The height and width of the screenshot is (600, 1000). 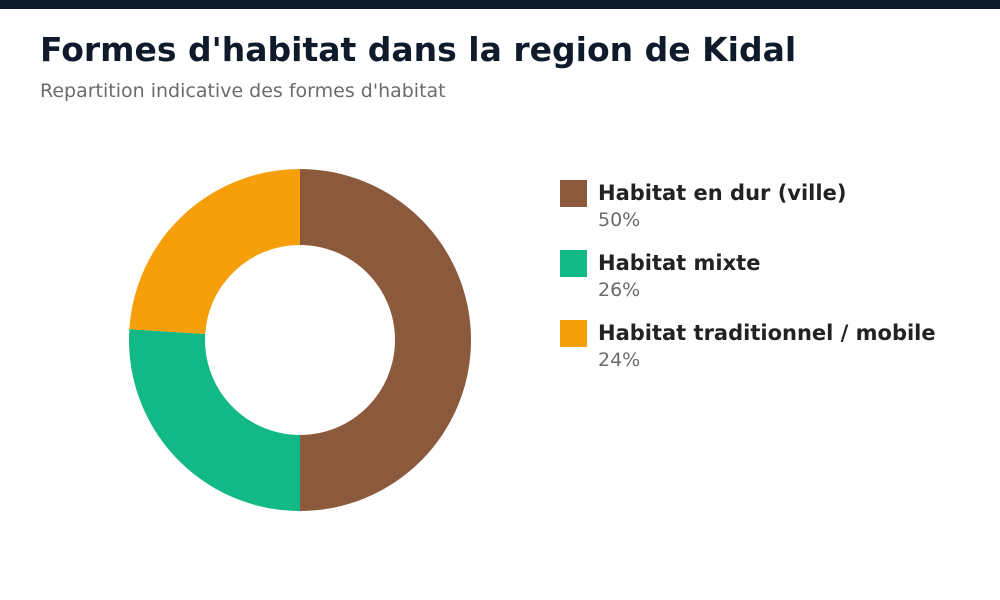 What do you see at coordinates (573, 263) in the screenshot?
I see `legend-swatch-habitat-mixte` at bounding box center [573, 263].